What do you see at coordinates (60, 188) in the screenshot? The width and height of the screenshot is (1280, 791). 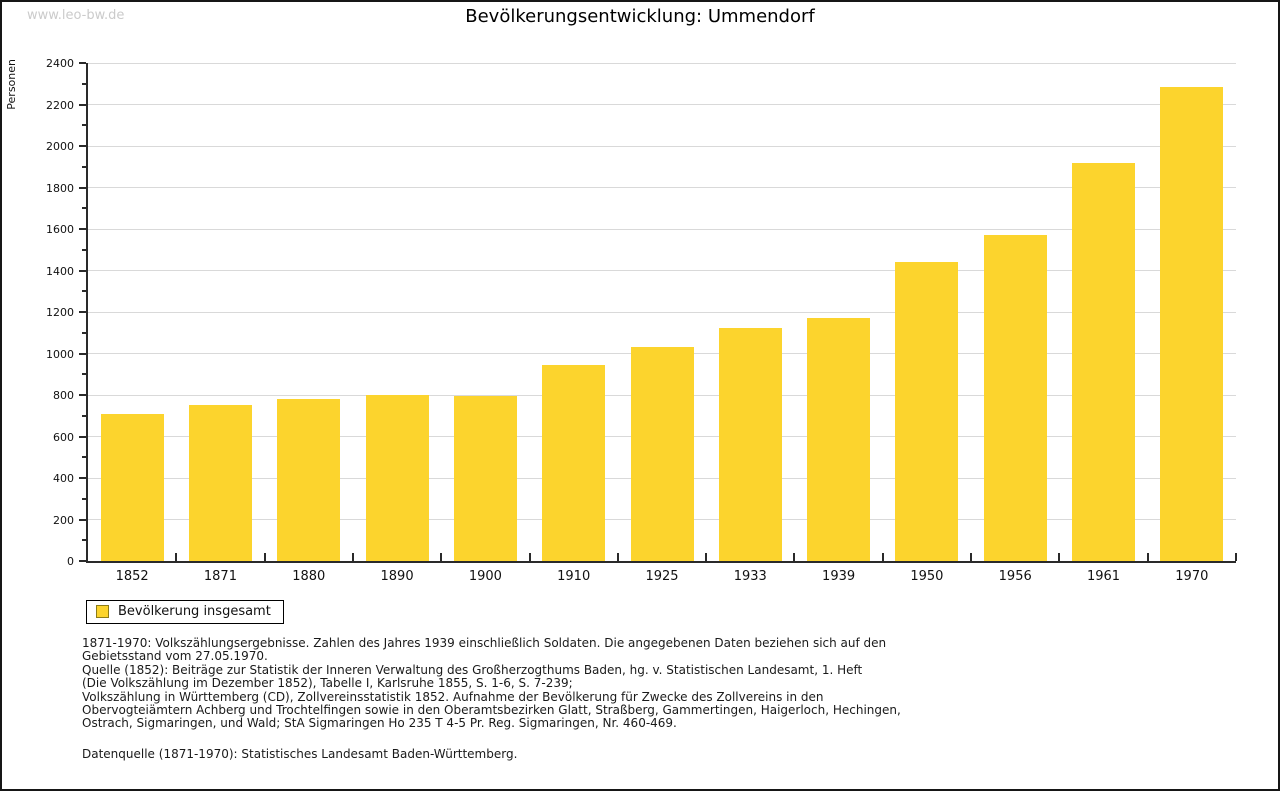 I see `y-tick-label-1800: 1800` at bounding box center [60, 188].